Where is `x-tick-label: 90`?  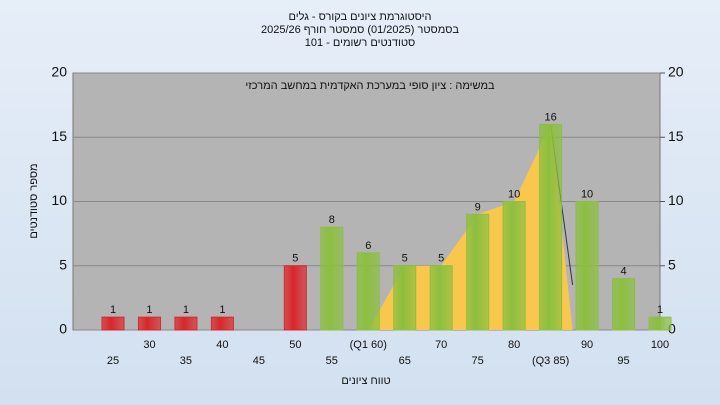
x-tick-label: 90 is located at coordinates (587, 345).